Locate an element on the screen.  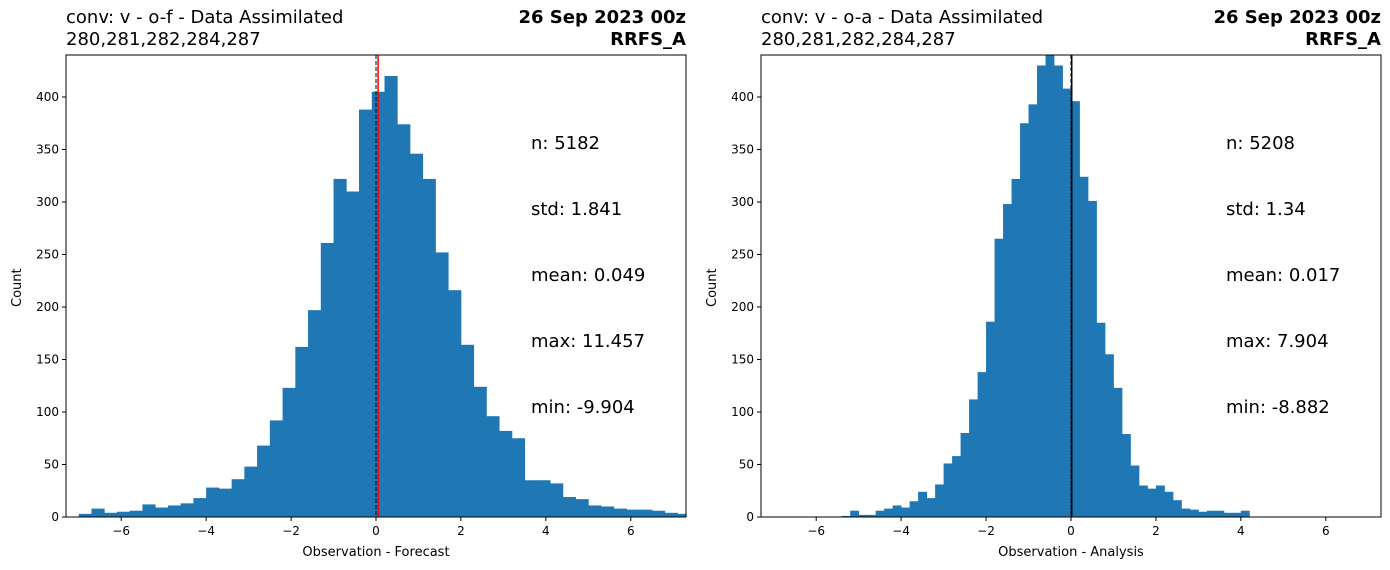
stat-min: min: -8.882 is located at coordinates (1278, 407).